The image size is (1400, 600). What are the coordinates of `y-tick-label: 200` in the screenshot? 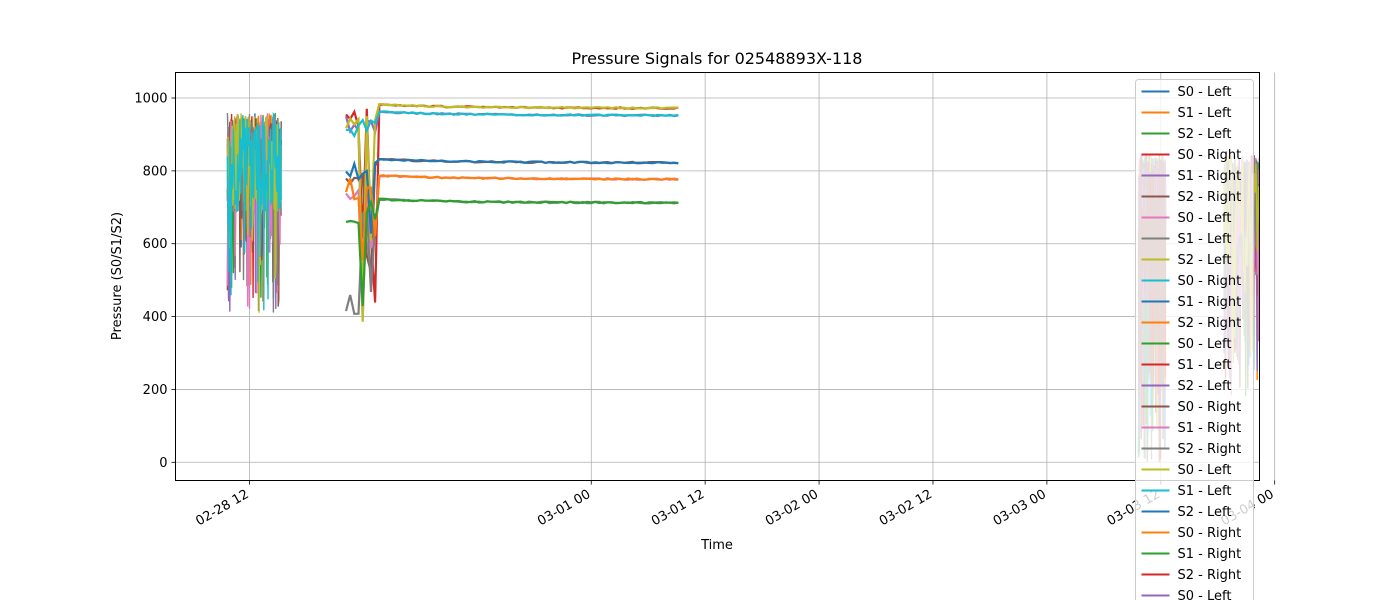 It's located at (155, 390).